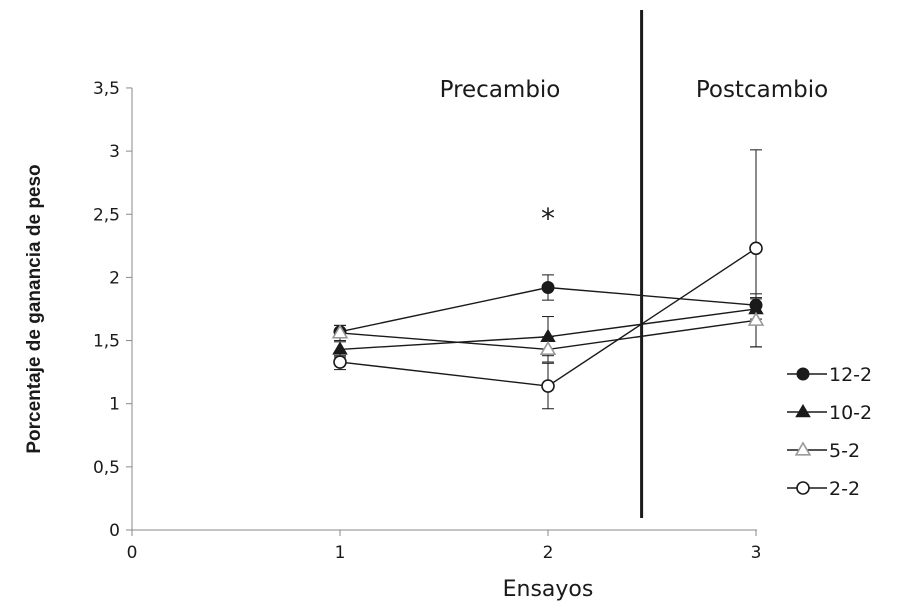 The image size is (899, 601). What do you see at coordinates (106, 89) in the screenshot?
I see `y-tick-label: 3,5` at bounding box center [106, 89].